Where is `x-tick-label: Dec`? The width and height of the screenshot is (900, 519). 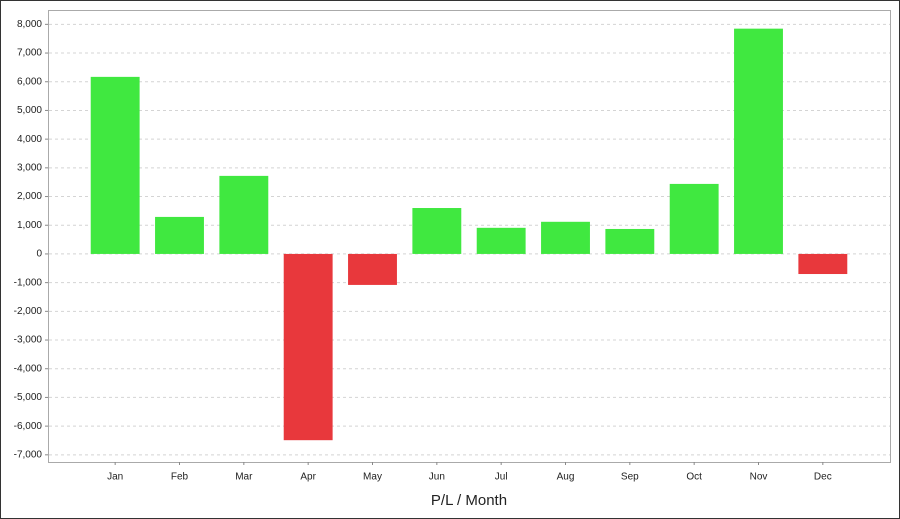 x-tick-label: Dec is located at coordinates (823, 477).